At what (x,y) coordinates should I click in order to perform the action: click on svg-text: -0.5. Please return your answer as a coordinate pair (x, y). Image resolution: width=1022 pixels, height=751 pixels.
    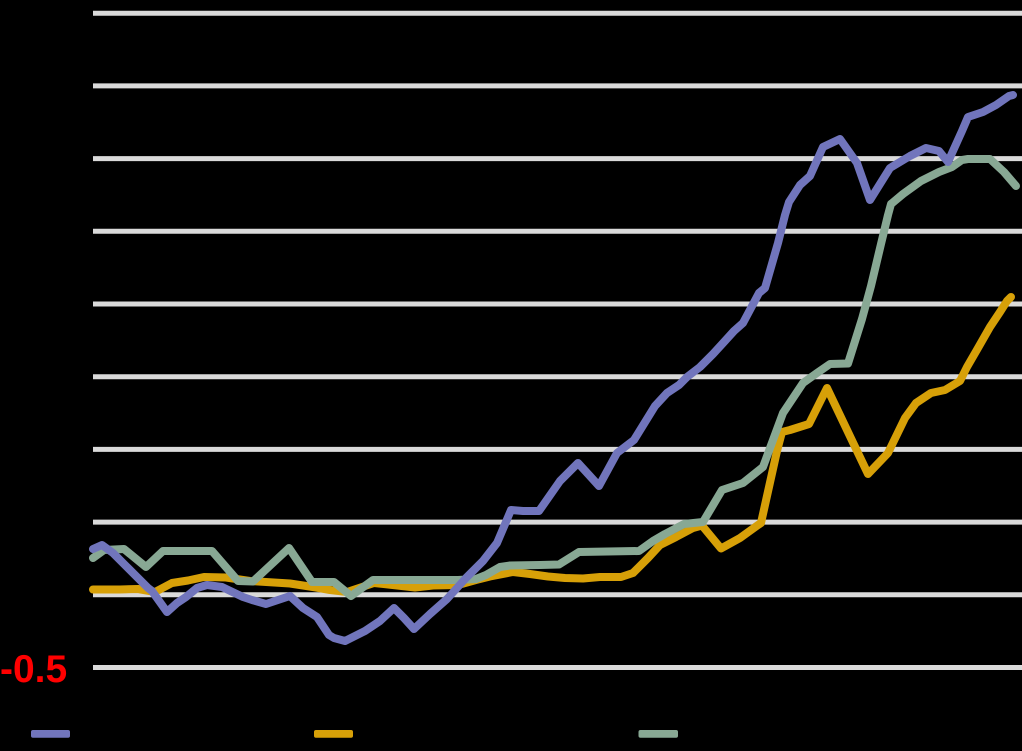
    Looking at the image, I should click on (33, 669).